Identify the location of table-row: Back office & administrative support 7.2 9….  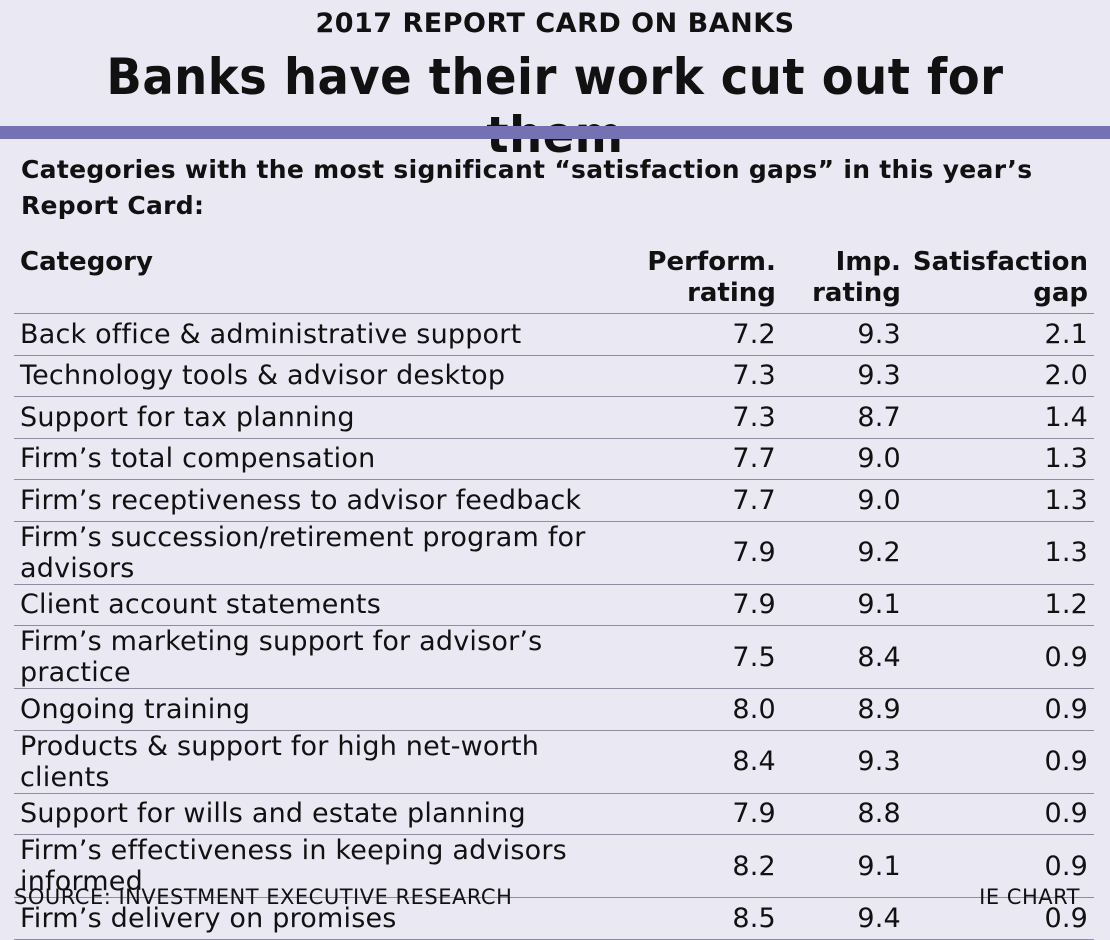
(554, 334).